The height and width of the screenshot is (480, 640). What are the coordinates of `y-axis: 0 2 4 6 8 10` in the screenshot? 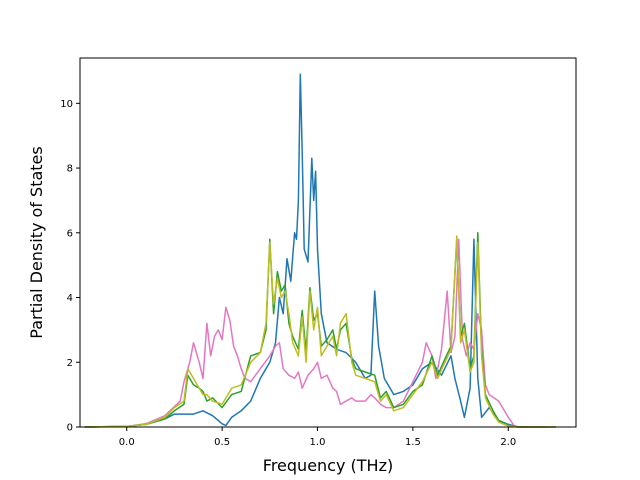 It's located at (70, 266).